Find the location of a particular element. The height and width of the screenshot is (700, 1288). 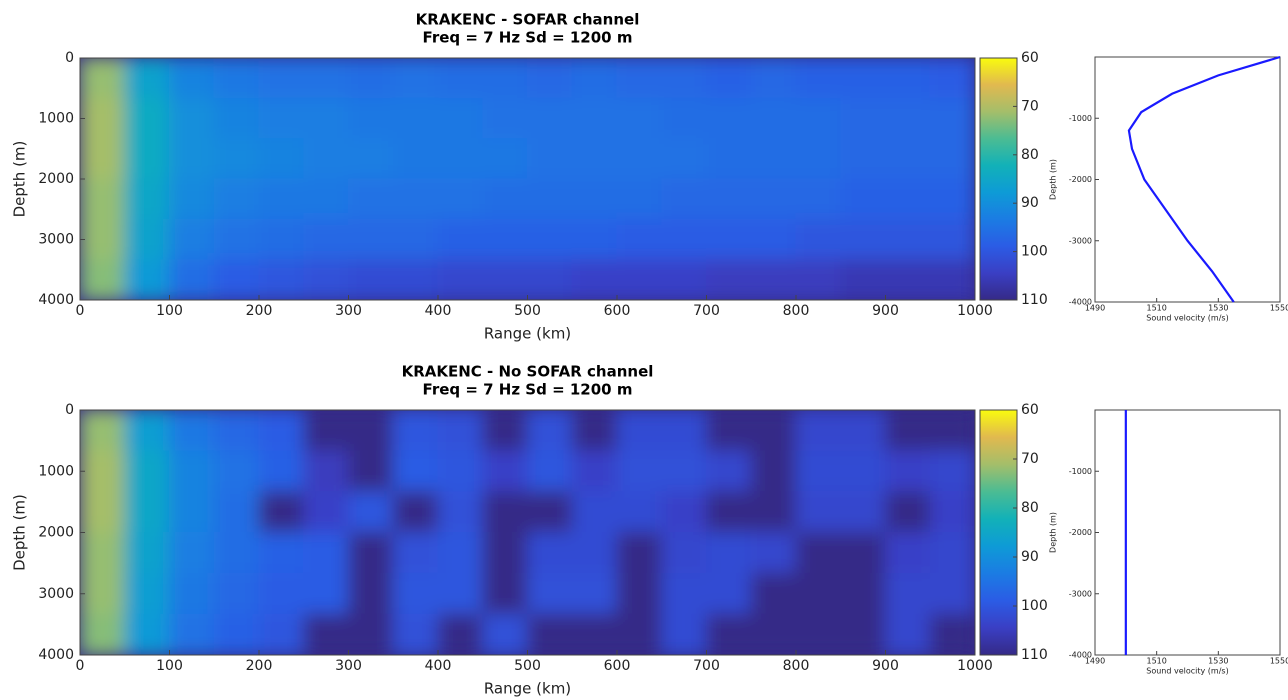

colorbar-tick-label: 60 is located at coordinates (1030, 58).